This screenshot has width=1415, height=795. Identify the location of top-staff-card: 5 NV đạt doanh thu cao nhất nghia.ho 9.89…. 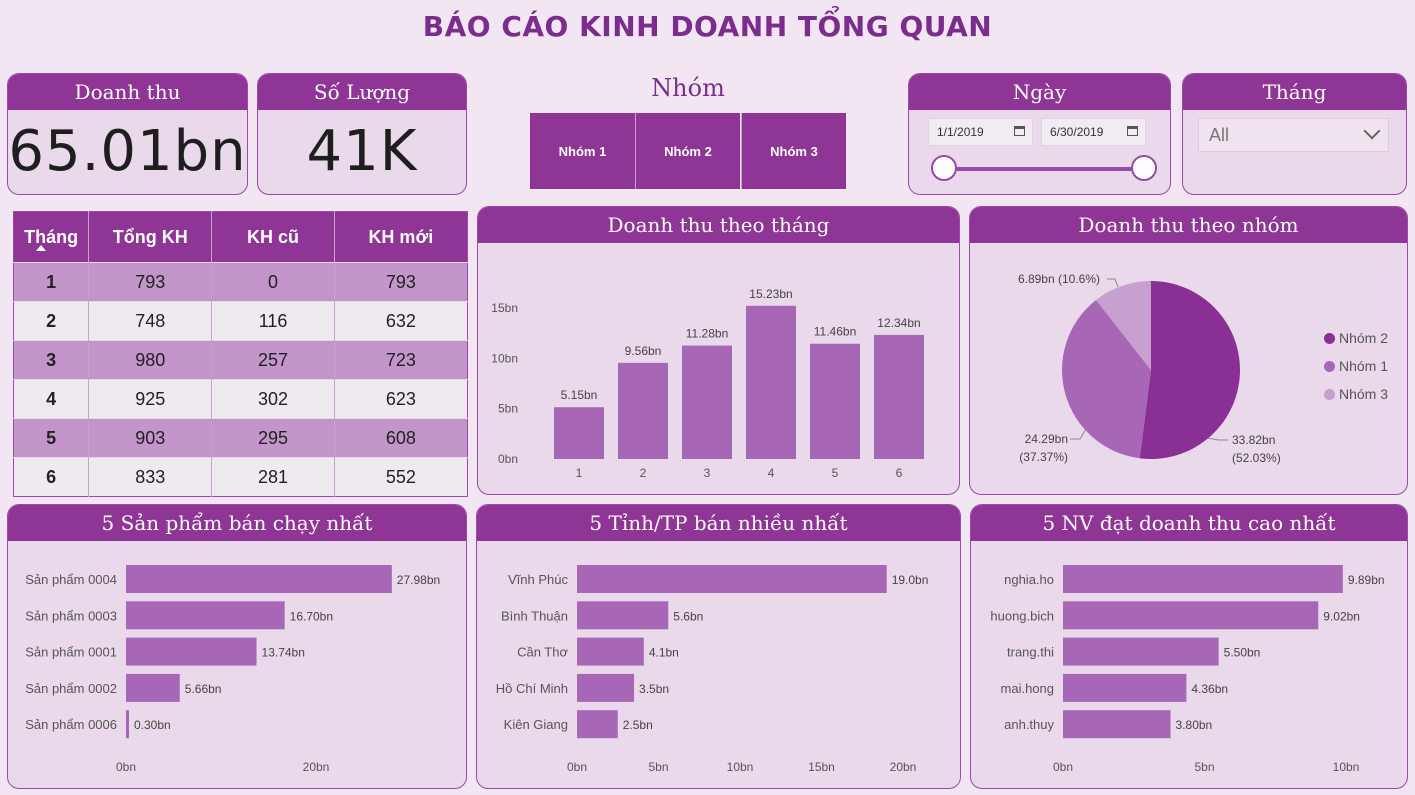
(1189, 646).